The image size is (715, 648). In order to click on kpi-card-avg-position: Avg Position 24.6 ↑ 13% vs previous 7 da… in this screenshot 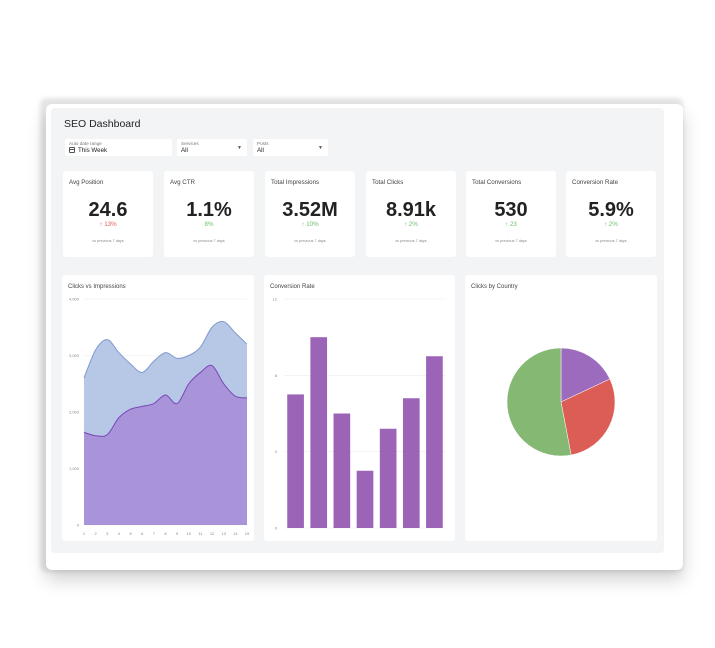, I will do `click(108, 214)`.